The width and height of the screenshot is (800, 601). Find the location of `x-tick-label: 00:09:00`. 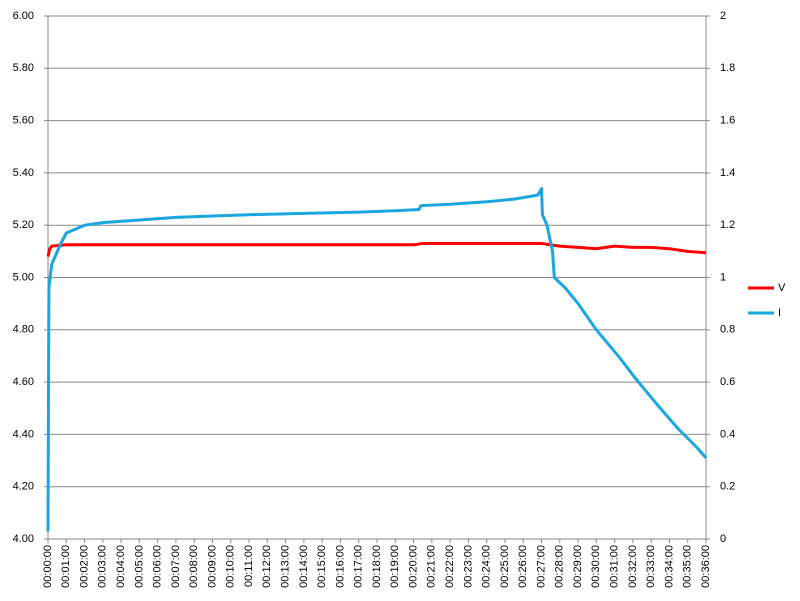

x-tick-label: 00:09:00 is located at coordinates (212, 566).